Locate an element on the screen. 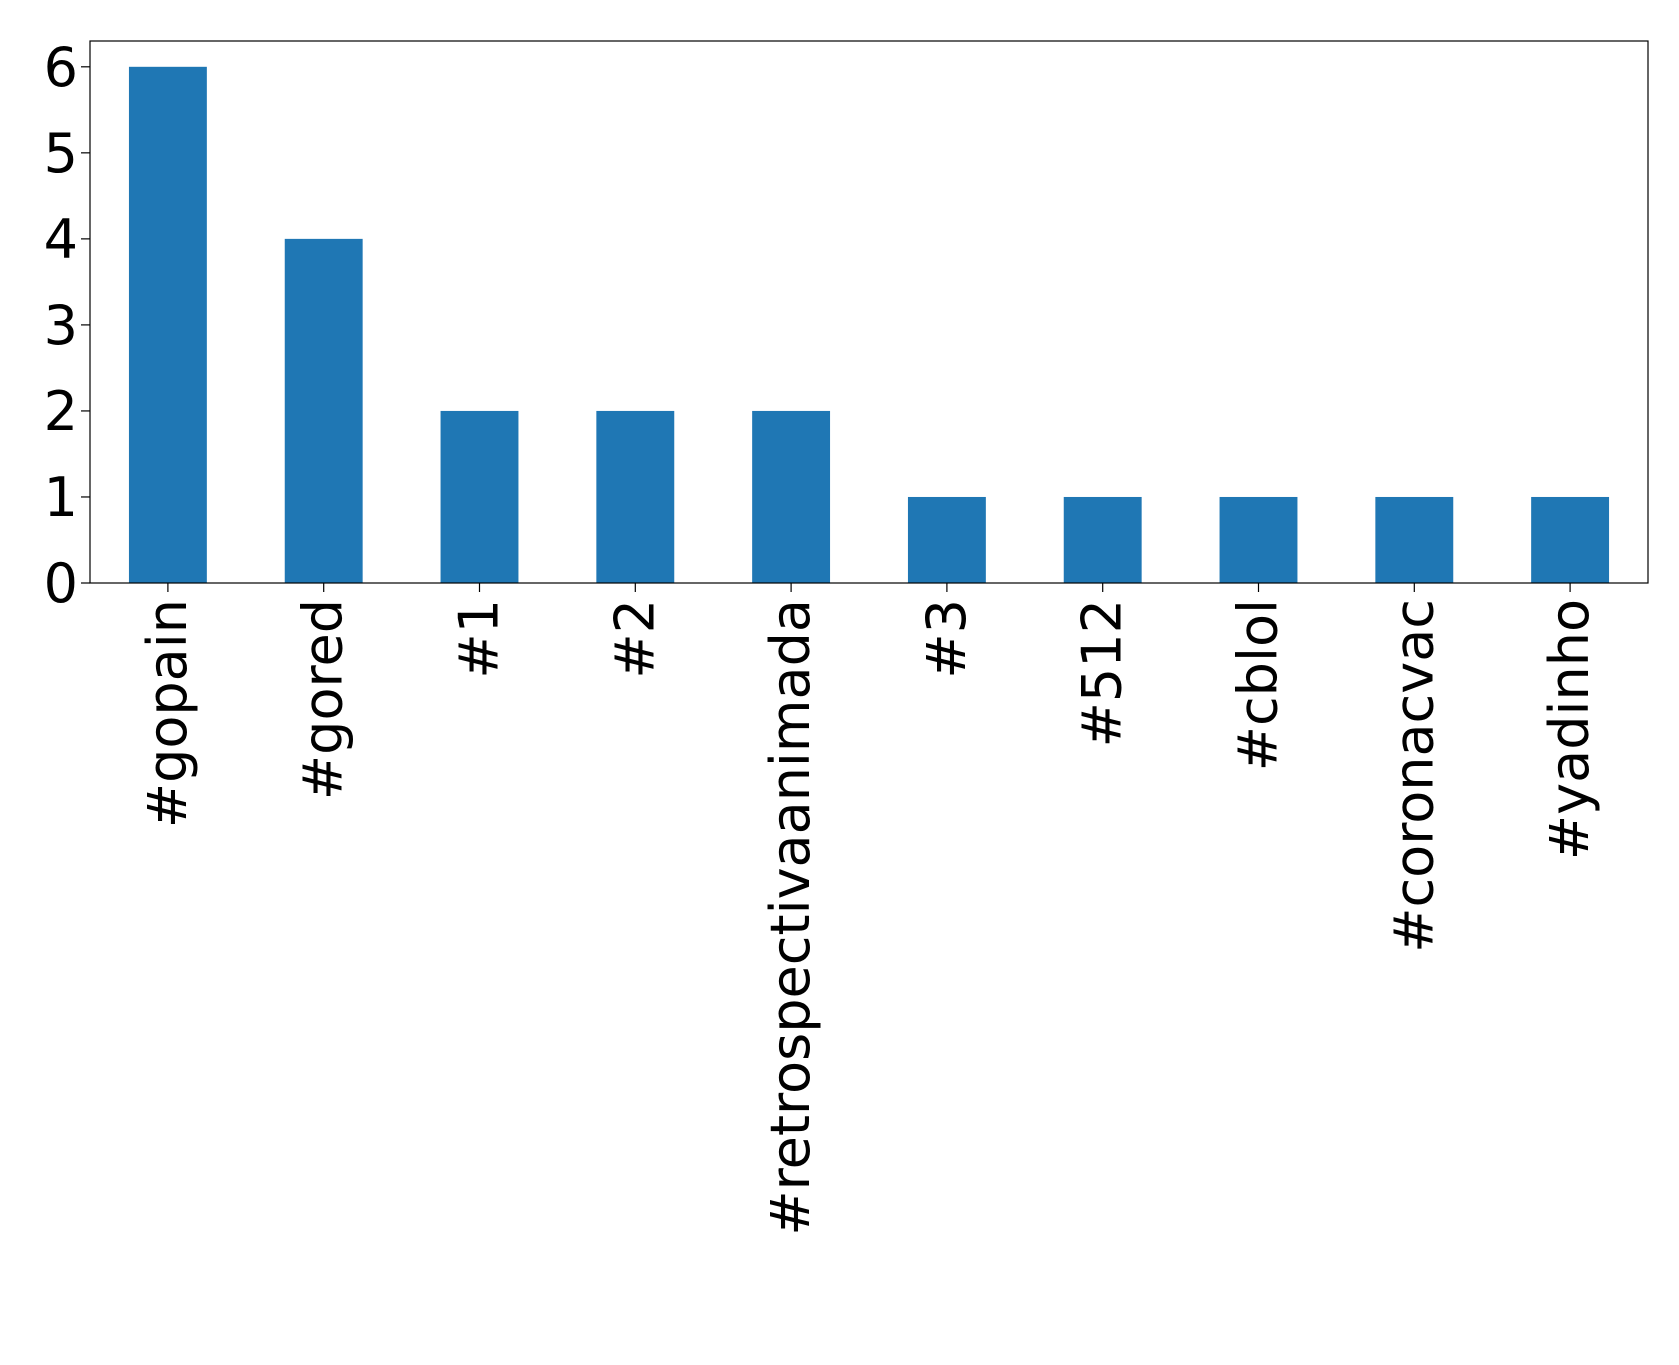  y-tick-label: 0 is located at coordinates (61, 583).